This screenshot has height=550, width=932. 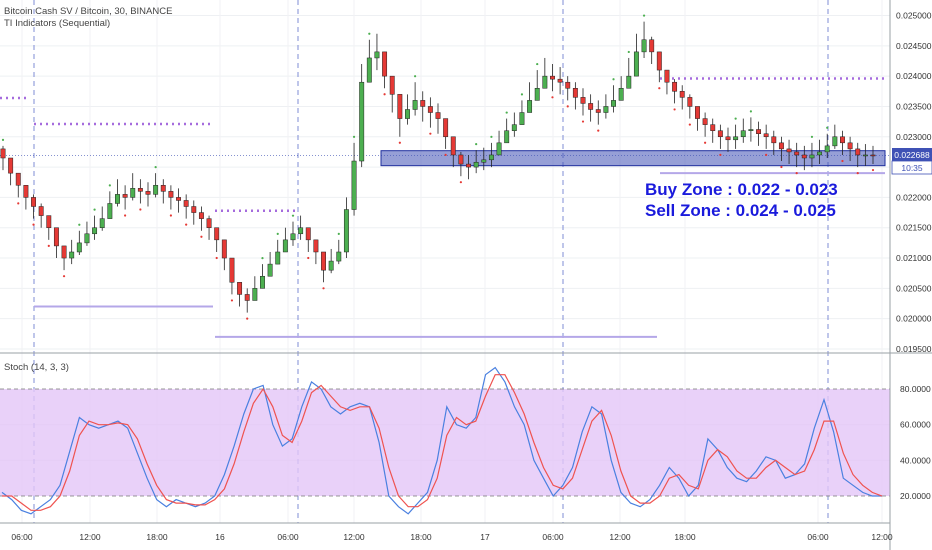 I want to click on stoch-axis: 80.0000 60.0000 40.0000 20.0000, so click(x=915, y=442).